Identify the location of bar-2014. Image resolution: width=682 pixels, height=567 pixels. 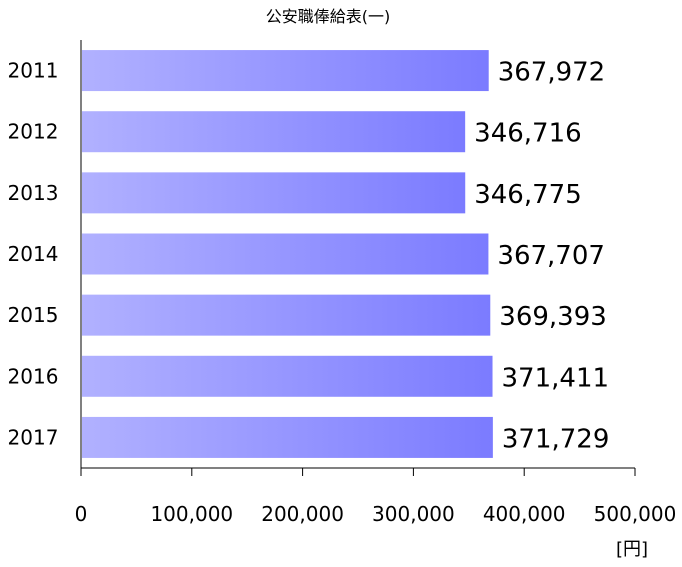
(285, 254).